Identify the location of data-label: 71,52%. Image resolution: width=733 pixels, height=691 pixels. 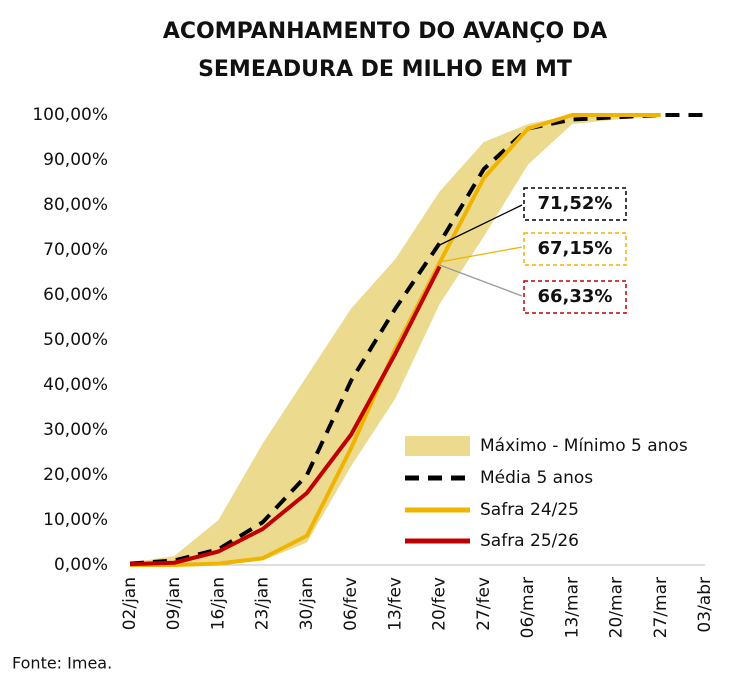
(575, 203).